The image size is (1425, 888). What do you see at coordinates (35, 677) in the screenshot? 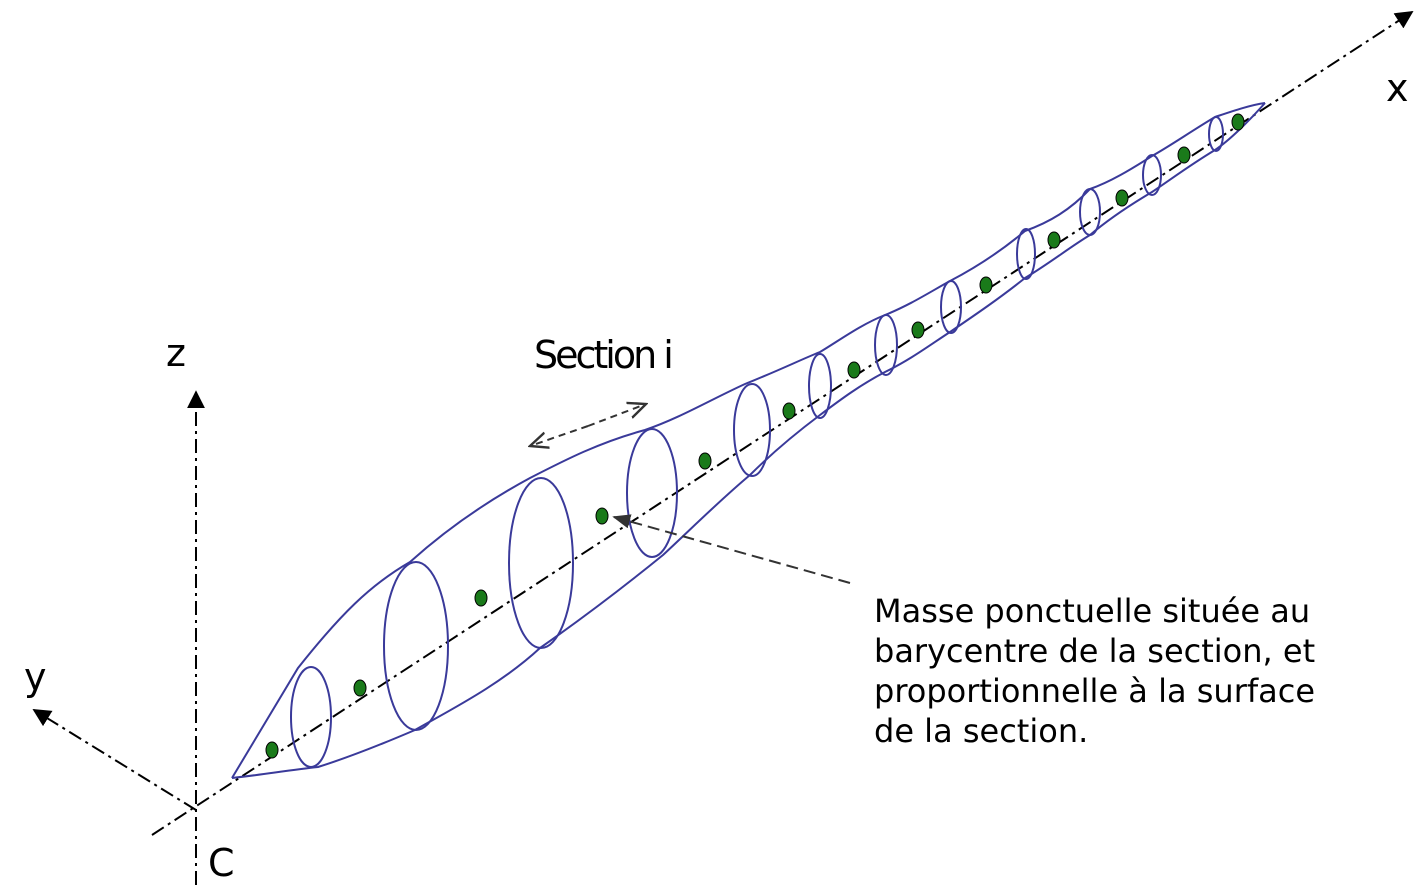
I see `y-axis-label: y` at bounding box center [35, 677].